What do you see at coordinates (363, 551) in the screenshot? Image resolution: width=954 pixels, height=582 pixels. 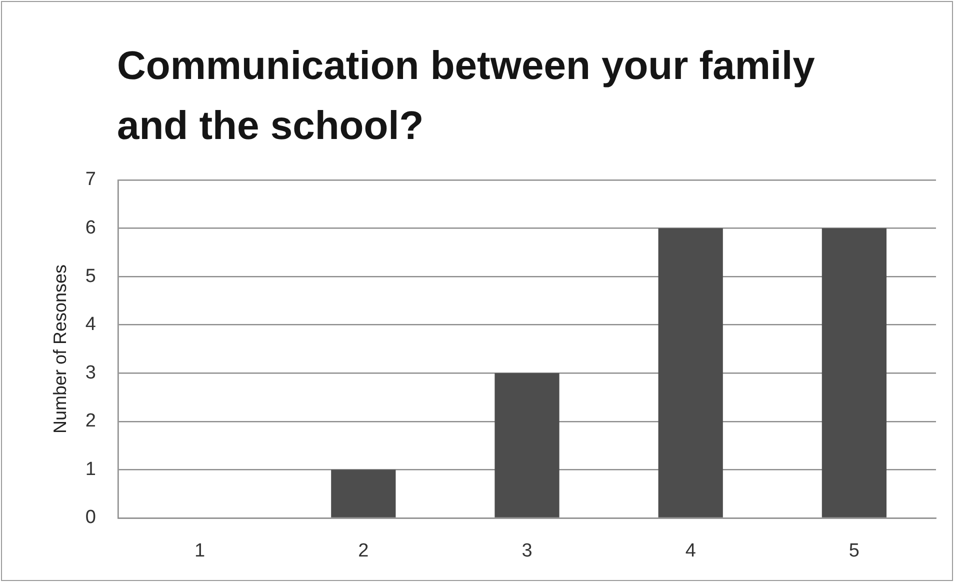 I see `x-tick-label: 2` at bounding box center [363, 551].